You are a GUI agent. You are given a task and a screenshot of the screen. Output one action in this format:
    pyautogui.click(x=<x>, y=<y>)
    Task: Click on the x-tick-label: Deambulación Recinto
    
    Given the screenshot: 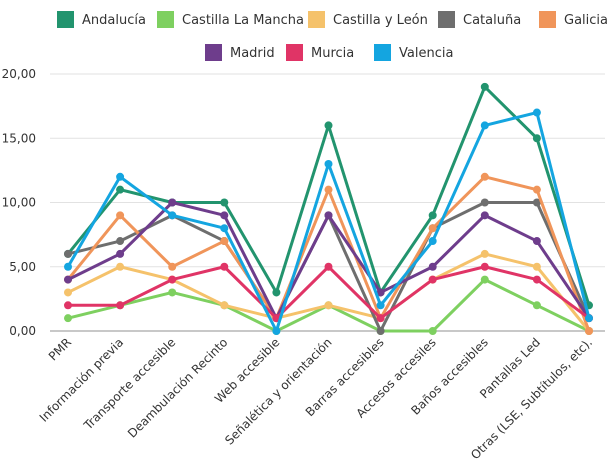 What is the action you would take?
    pyautogui.click(x=177, y=387)
    